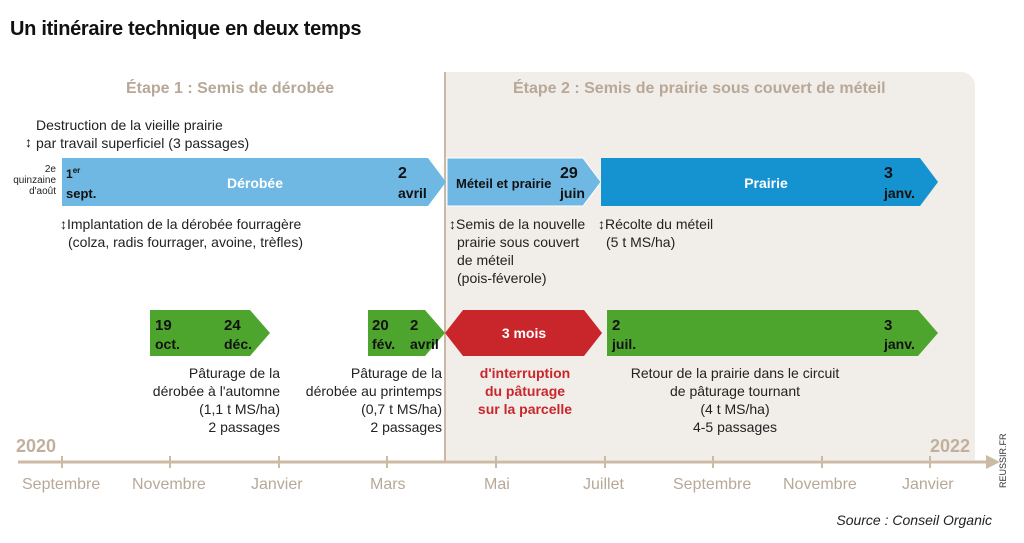 The height and width of the screenshot is (543, 1024). Describe the element at coordinates (238, 344) in the screenshot. I see `bar-graze1-end-2: déc.` at that location.